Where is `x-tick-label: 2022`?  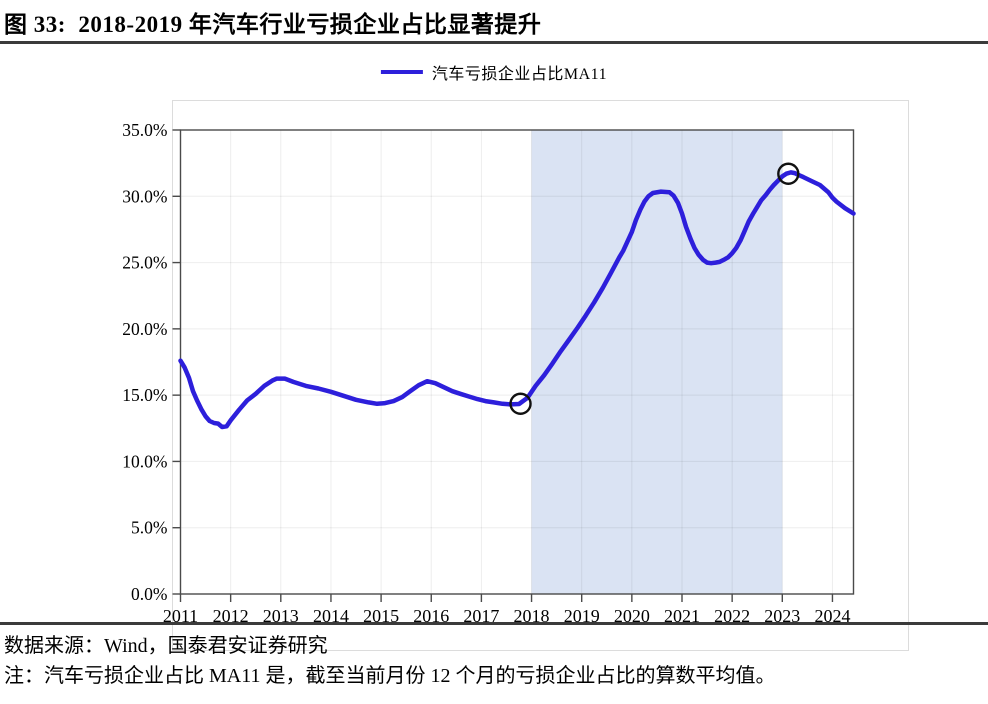 x-tick-label: 2022 is located at coordinates (732, 616).